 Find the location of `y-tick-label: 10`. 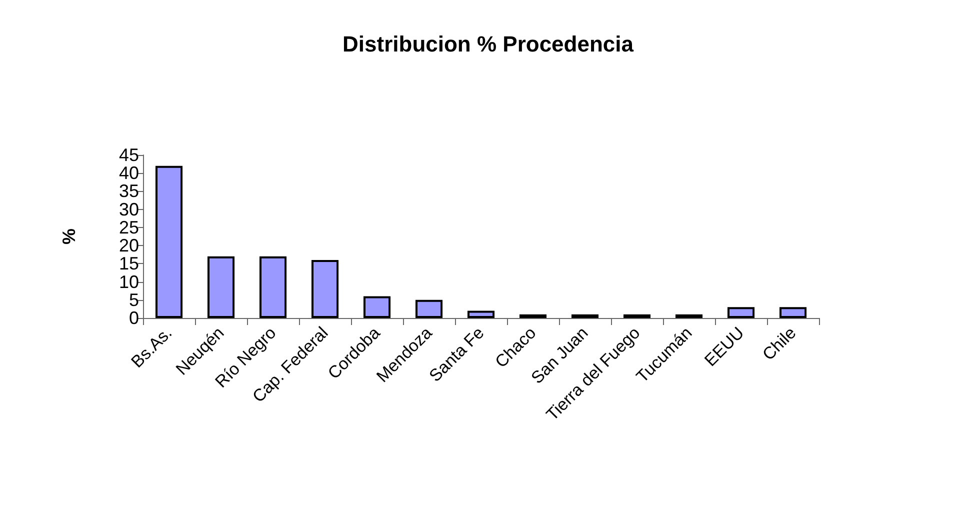

y-tick-label: 10 is located at coordinates (128, 282).